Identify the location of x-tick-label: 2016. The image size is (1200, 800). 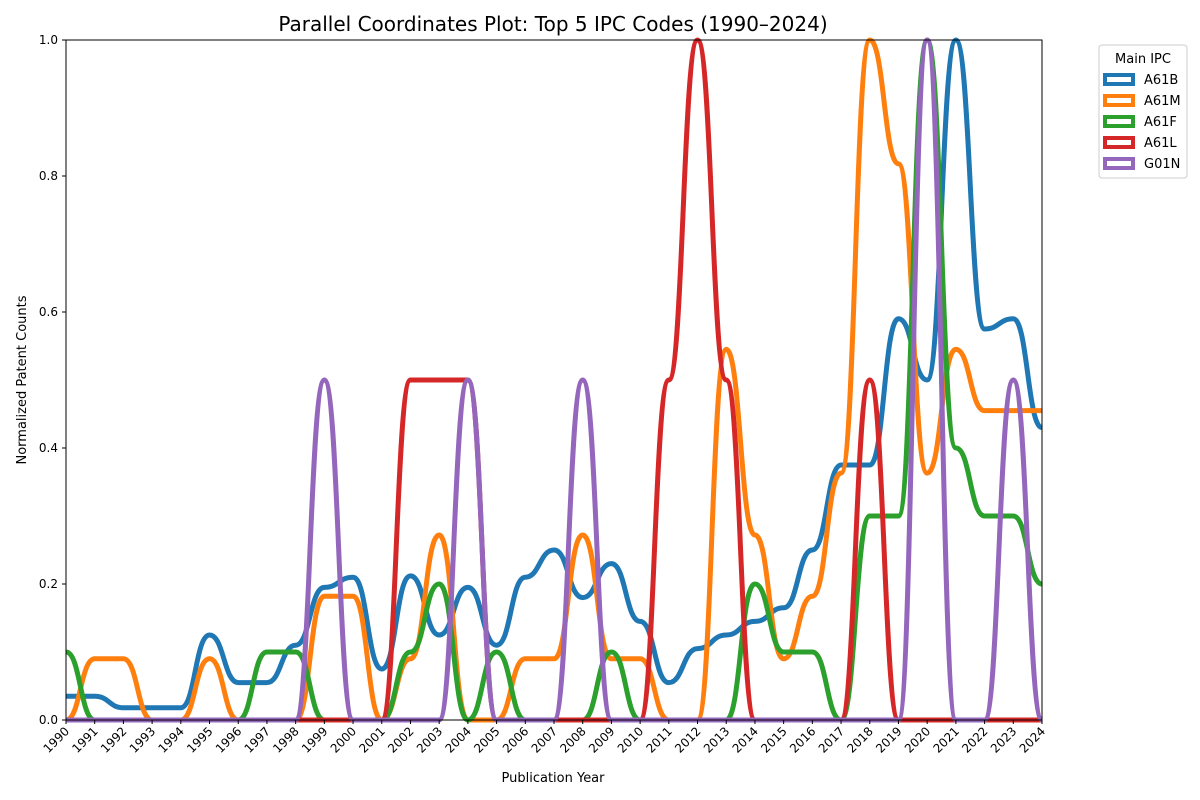
(802, 739).